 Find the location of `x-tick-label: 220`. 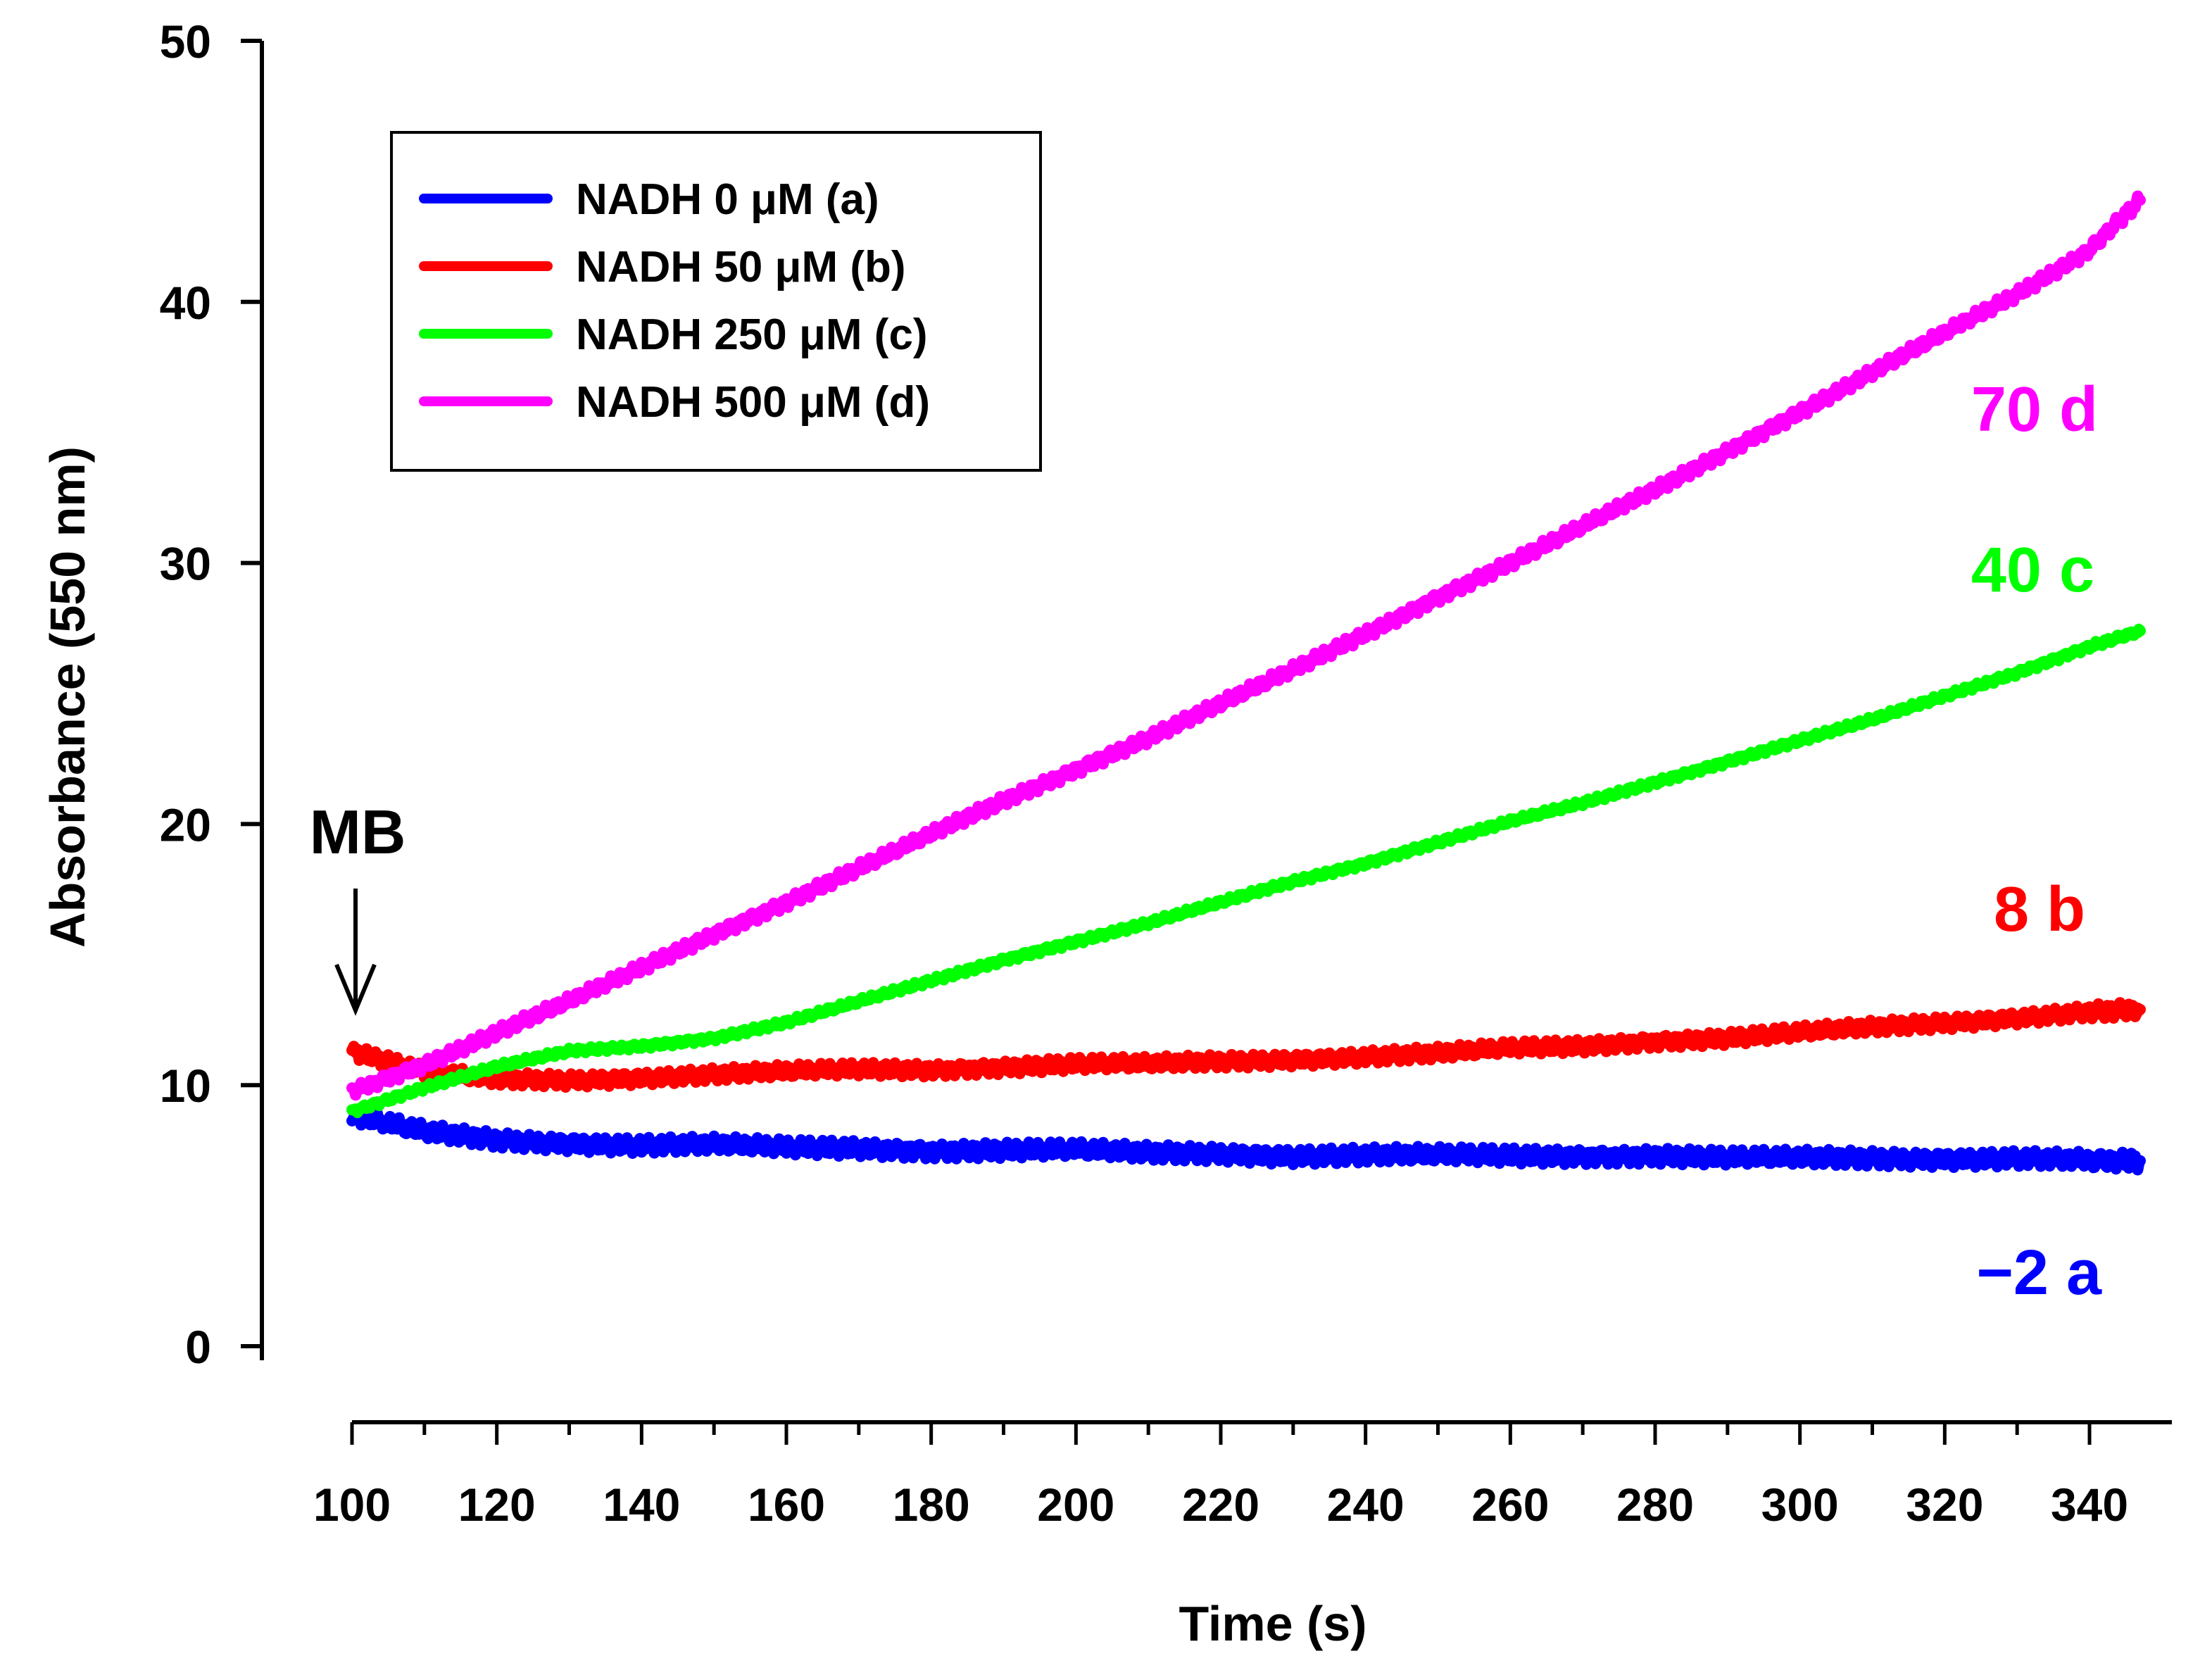

x-tick-label: 220 is located at coordinates (1220, 1505).